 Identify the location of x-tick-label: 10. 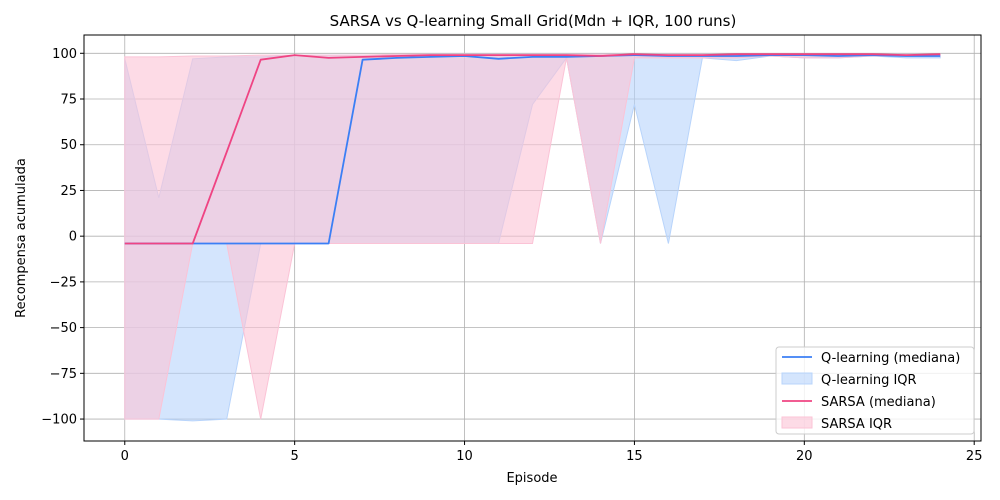
(464, 456).